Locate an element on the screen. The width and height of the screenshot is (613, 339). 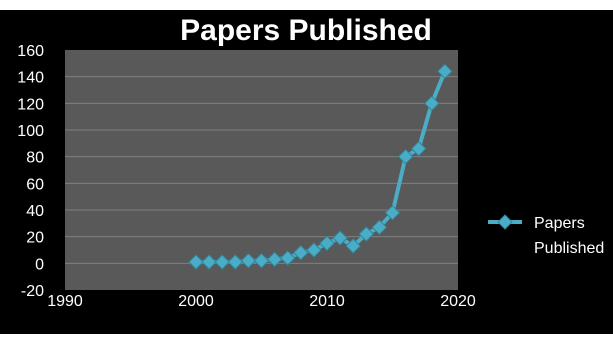
y-tick-label: 100 is located at coordinates (30, 131).